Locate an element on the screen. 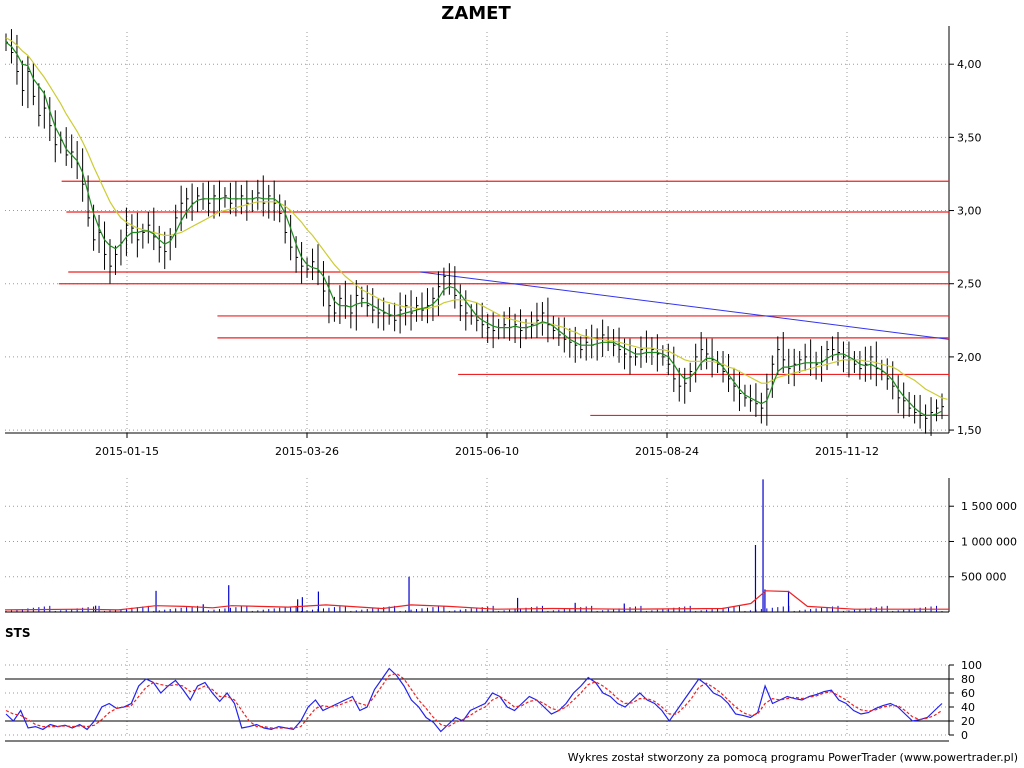  volume-ytick-label: 1 000 000 is located at coordinates (989, 541).